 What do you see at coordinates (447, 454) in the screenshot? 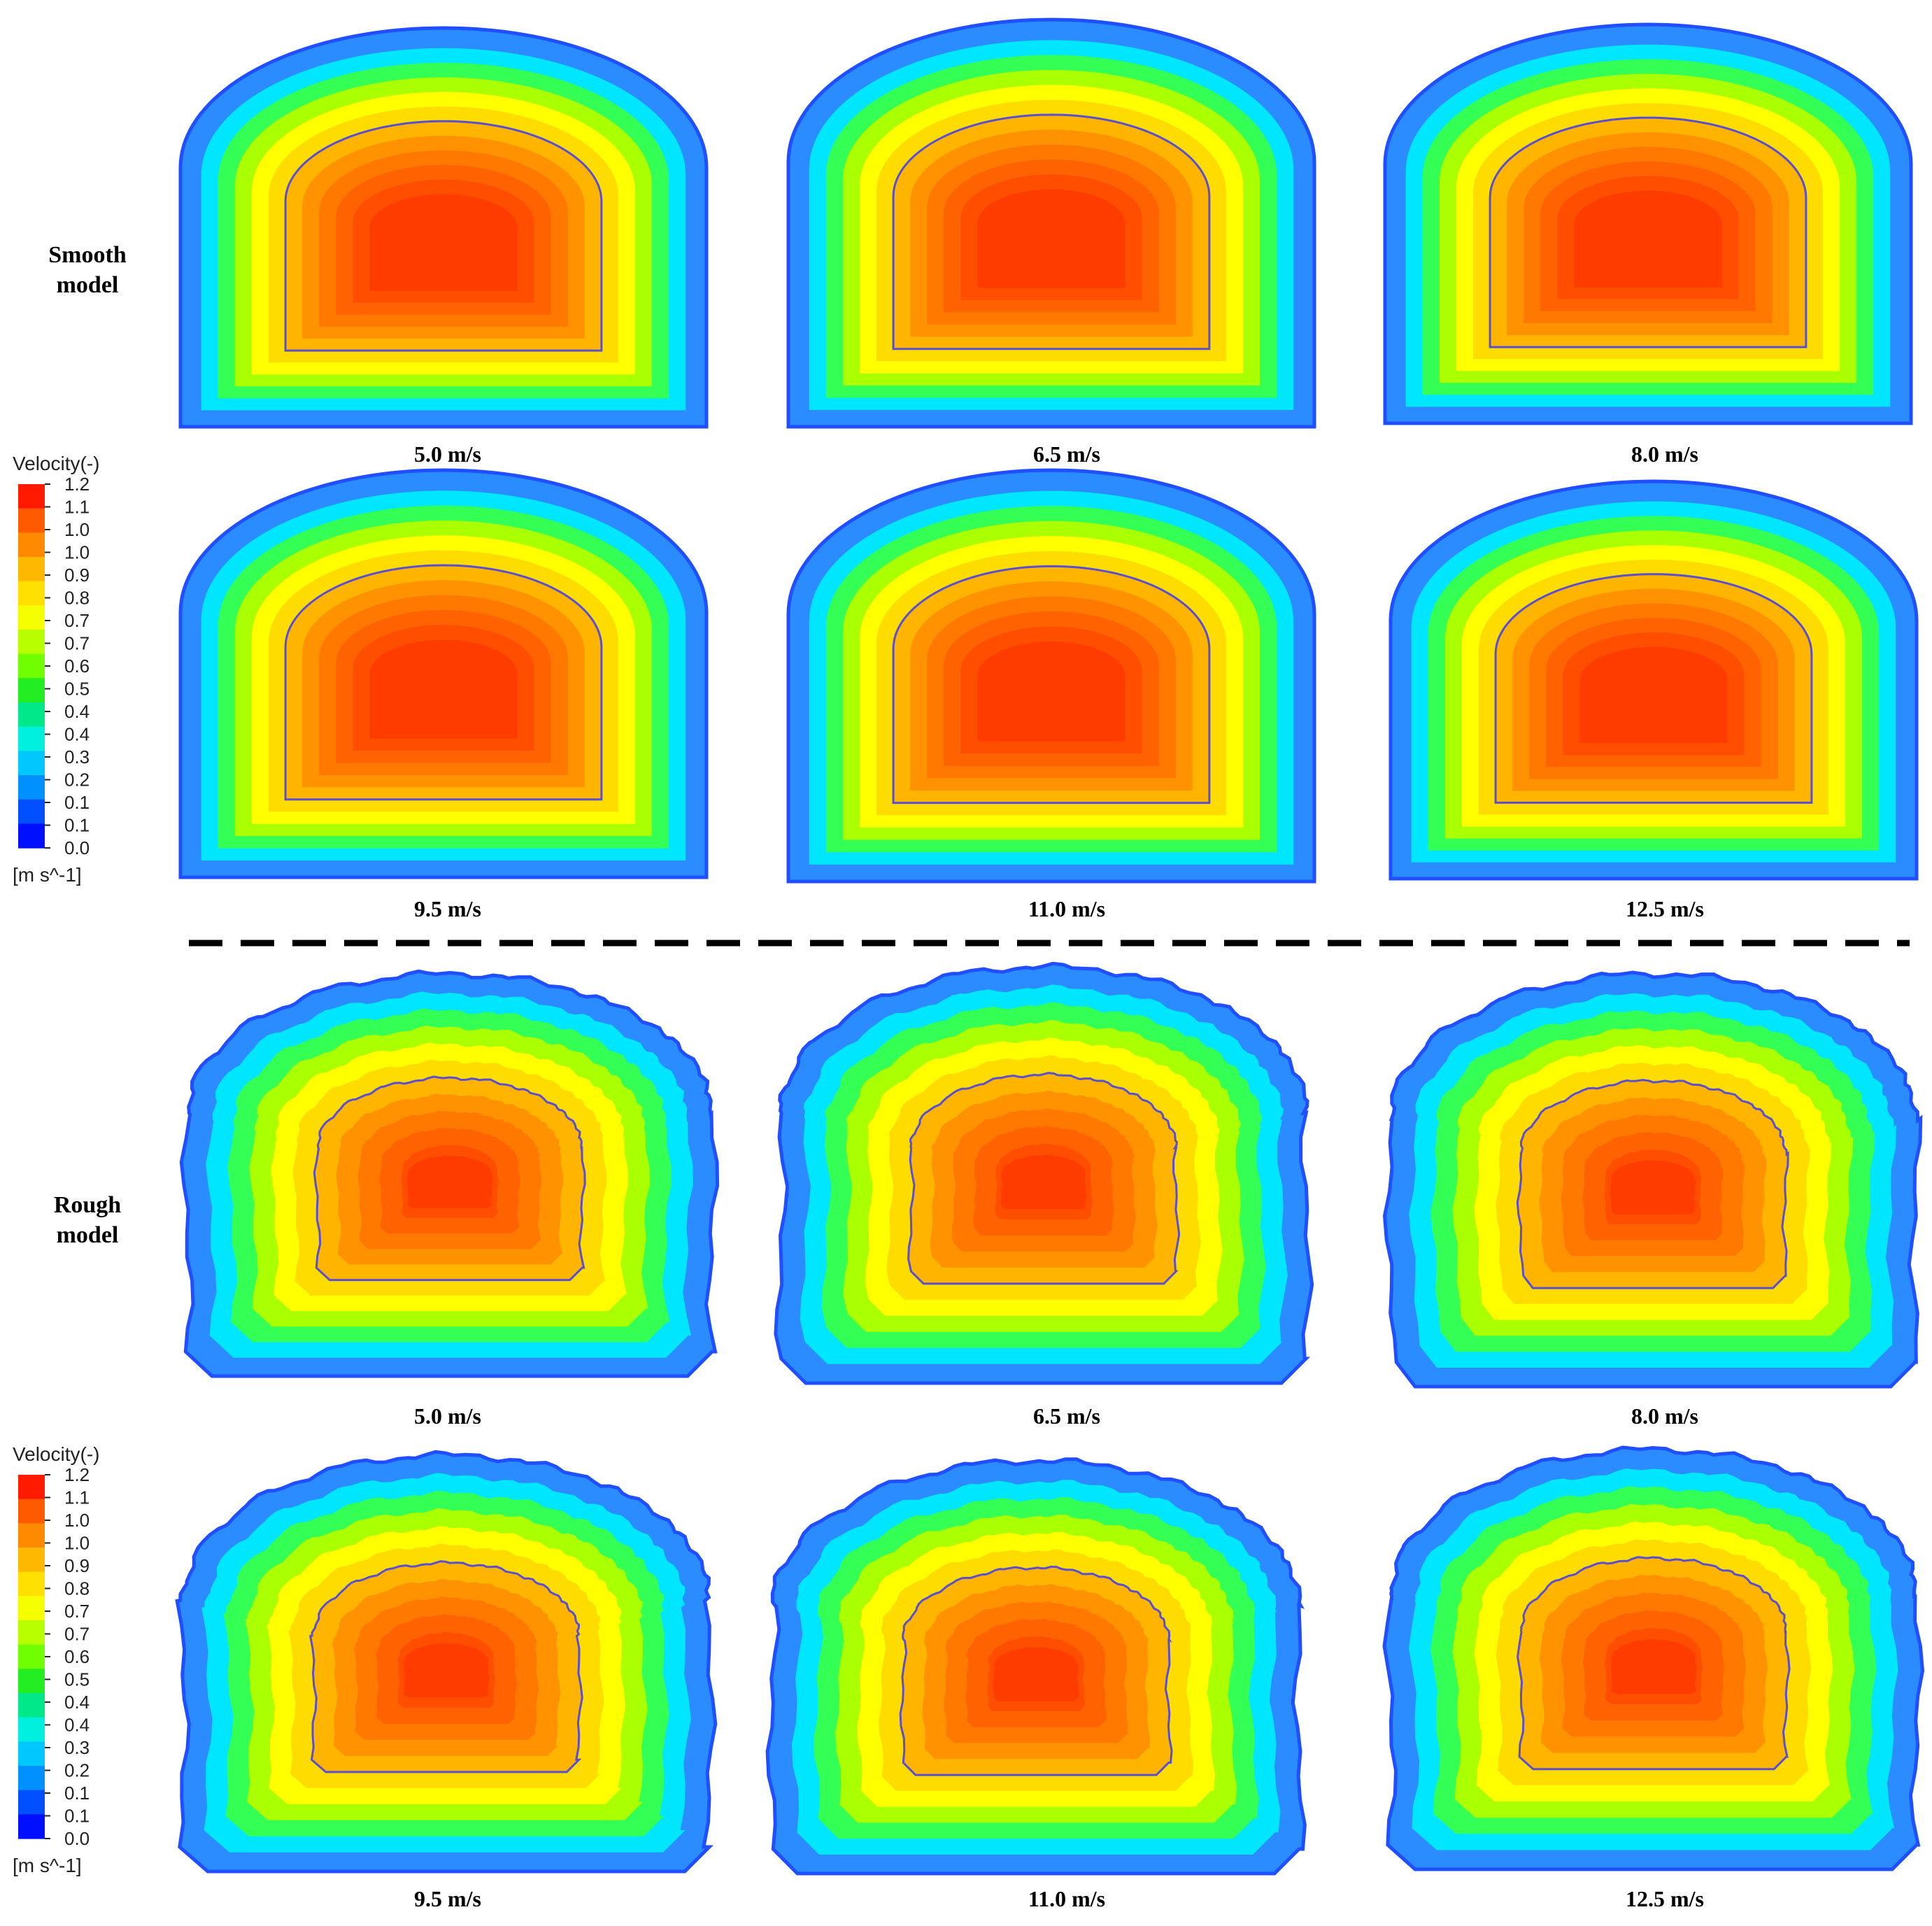
I see `caption-smooth-1: 5.0 m/s` at bounding box center [447, 454].